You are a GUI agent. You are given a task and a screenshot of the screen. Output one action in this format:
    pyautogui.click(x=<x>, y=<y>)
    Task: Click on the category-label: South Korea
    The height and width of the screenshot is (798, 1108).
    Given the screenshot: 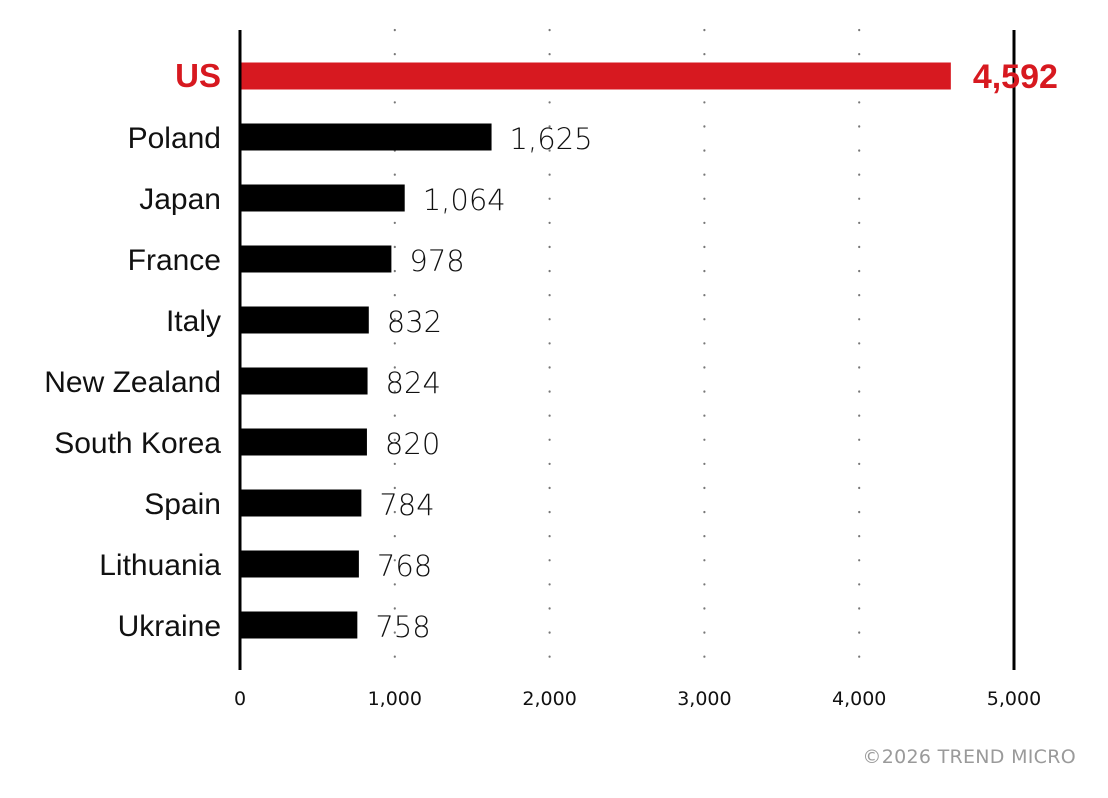 What is the action you would take?
    pyautogui.click(x=137, y=443)
    